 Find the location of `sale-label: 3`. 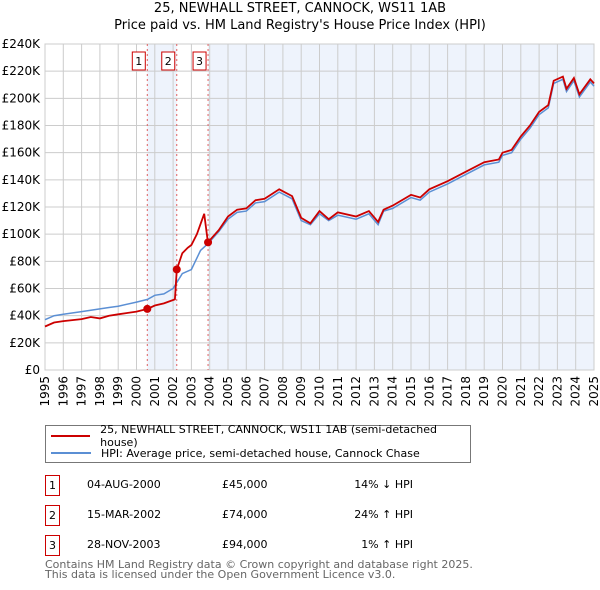

sale-label: 3 is located at coordinates (199, 61).